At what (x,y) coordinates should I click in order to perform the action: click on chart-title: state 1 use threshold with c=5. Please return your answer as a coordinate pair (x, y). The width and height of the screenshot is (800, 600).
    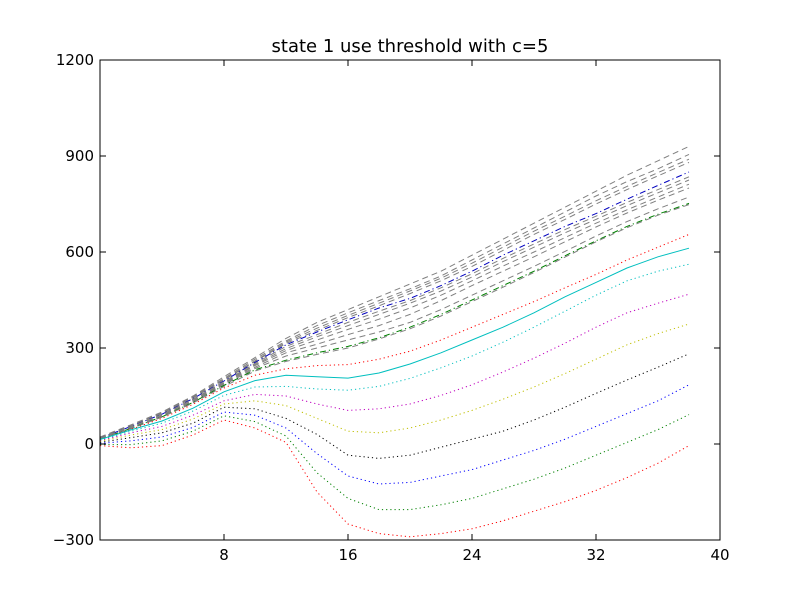
    Looking at the image, I should click on (410, 46).